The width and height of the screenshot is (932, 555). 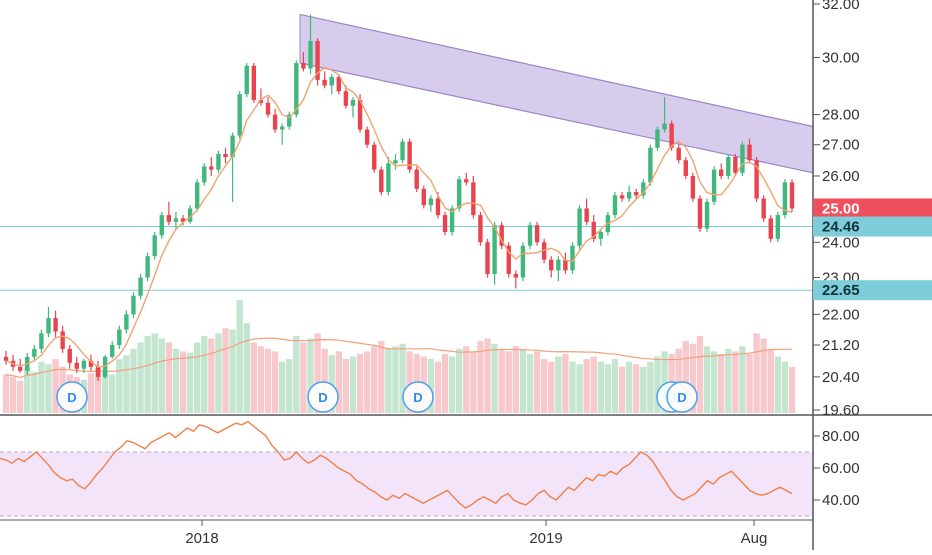 I want to click on rsi-tick-label: 80.00, so click(x=841, y=436).